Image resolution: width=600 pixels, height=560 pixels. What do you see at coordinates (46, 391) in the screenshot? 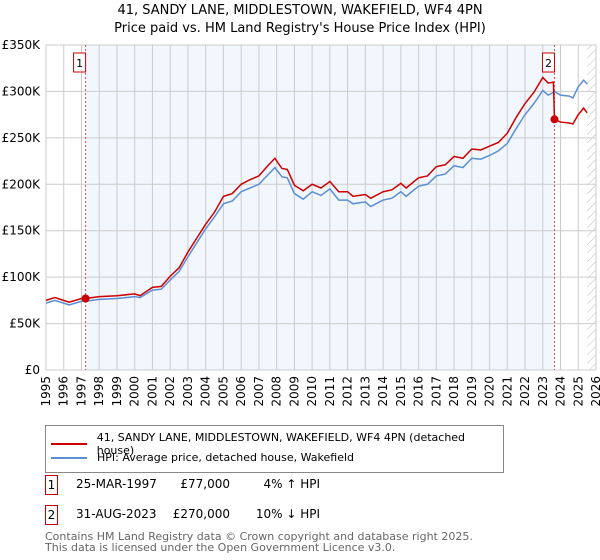
I see `x-tick-label: 1995` at bounding box center [46, 391].